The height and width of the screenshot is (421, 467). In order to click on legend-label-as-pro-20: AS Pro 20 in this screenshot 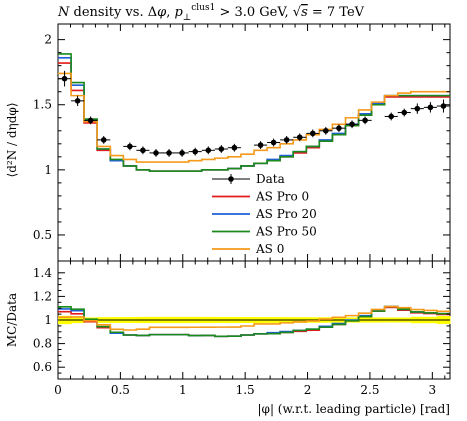, I will do `click(286, 214)`.